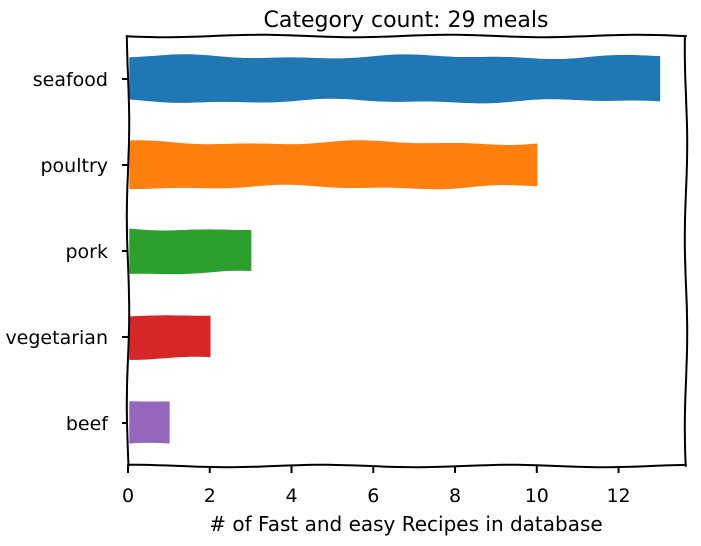 The height and width of the screenshot is (546, 701). Describe the element at coordinates (190, 251) in the screenshot. I see `bar-pork` at that location.